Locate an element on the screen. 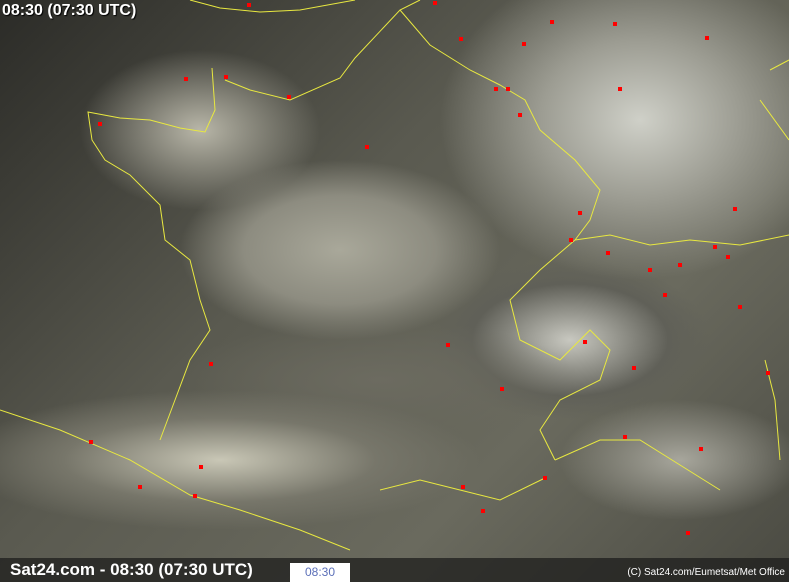 The height and width of the screenshot is (582, 789). border-pyrenees is located at coordinates (175, 480).